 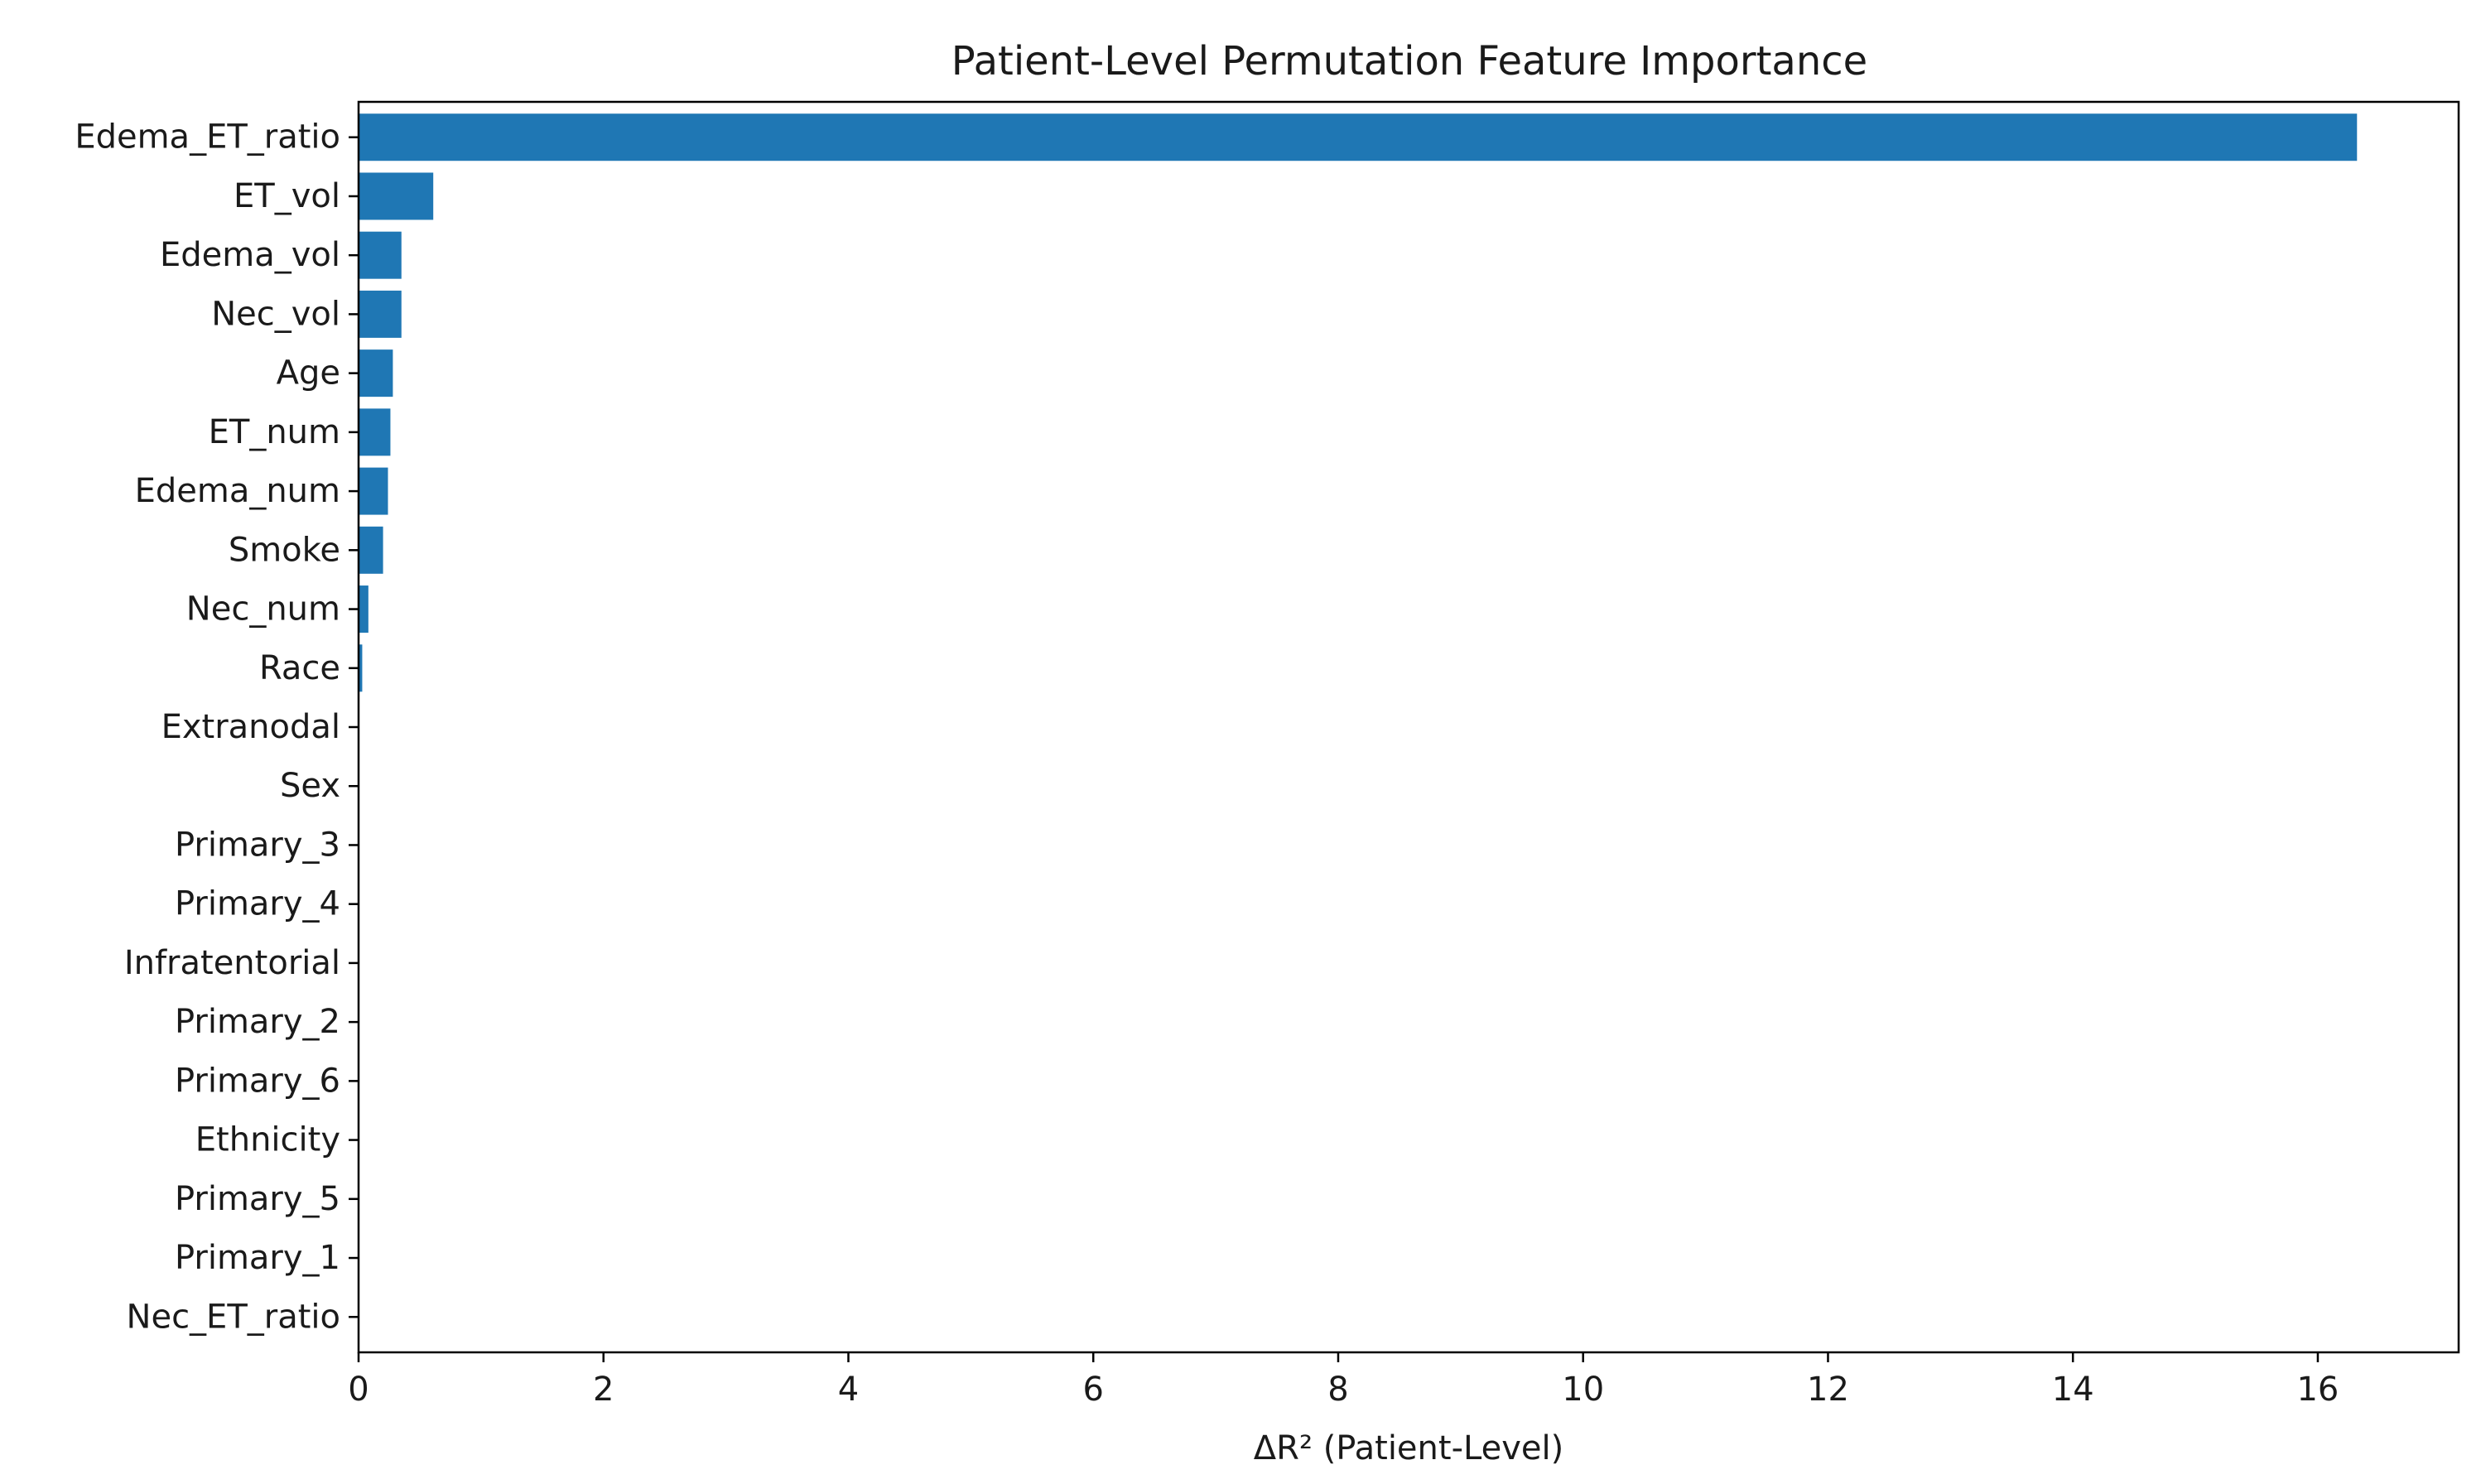 I want to click on y-tick-label: Nec_num, so click(x=263, y=609).